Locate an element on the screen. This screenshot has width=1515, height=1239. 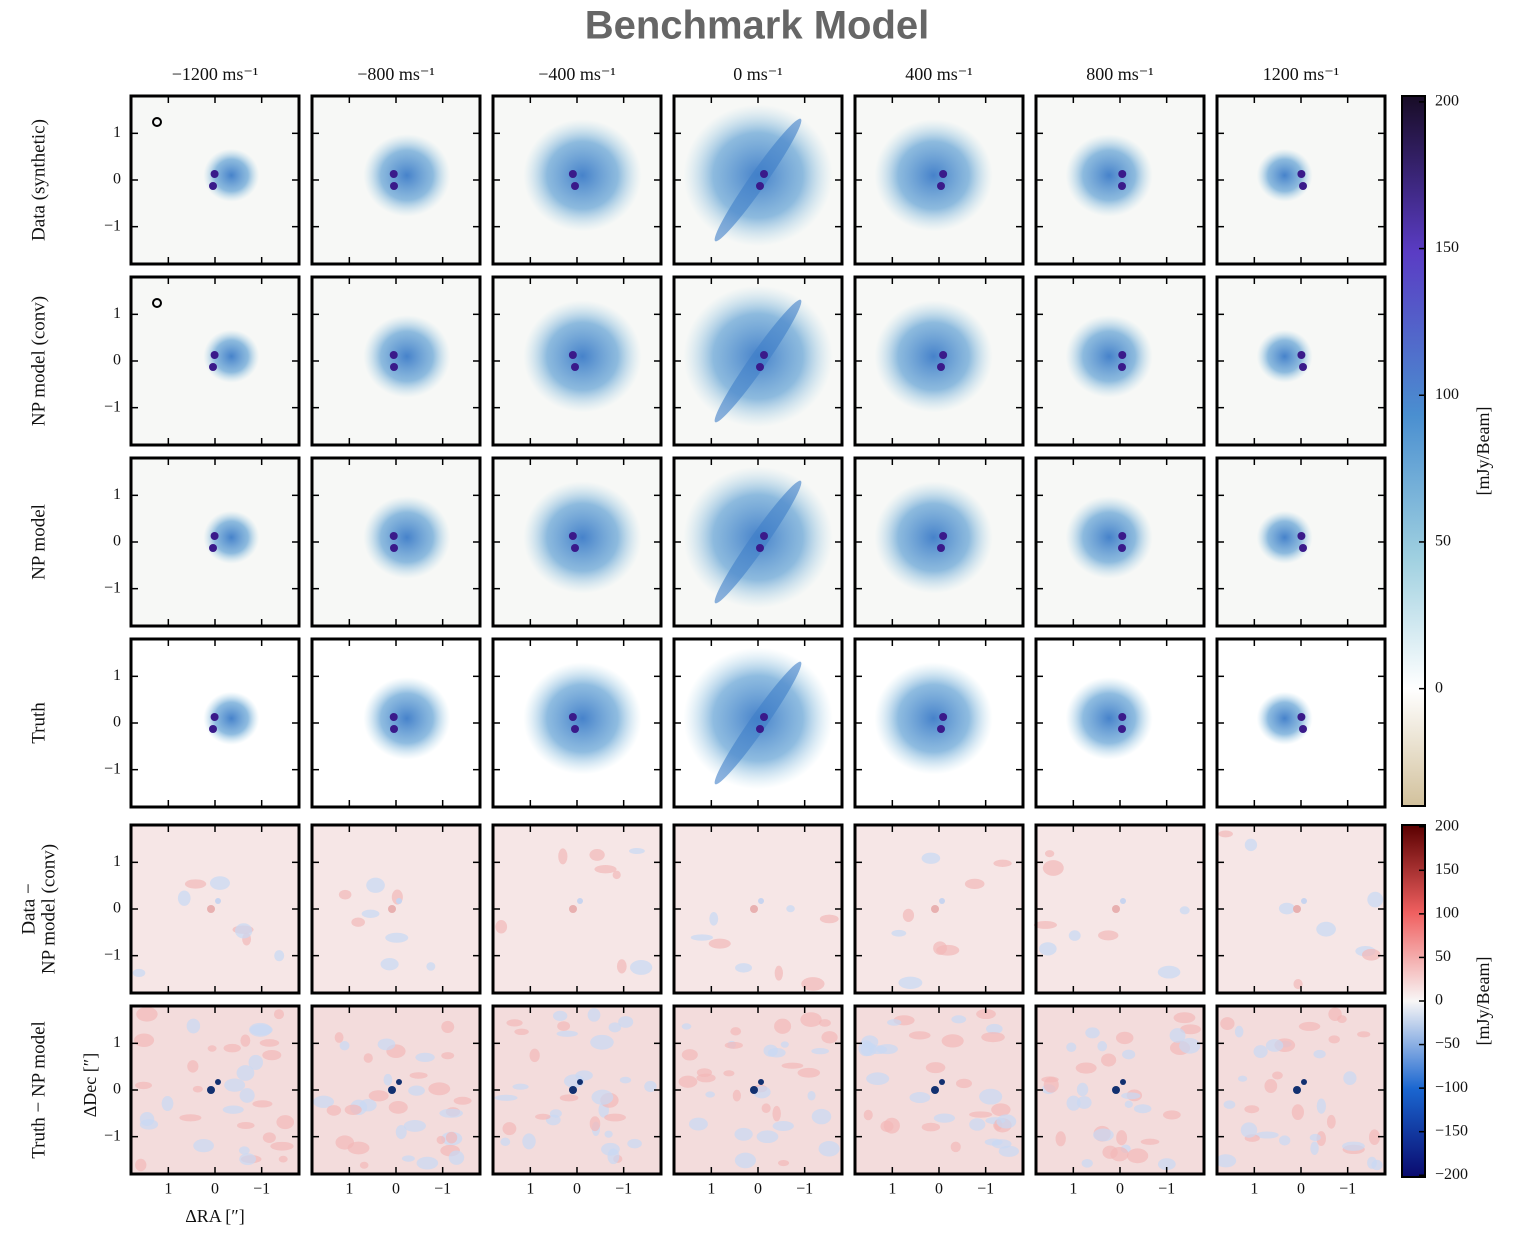
row-label: NP model (conv) is located at coordinates (38, 361).